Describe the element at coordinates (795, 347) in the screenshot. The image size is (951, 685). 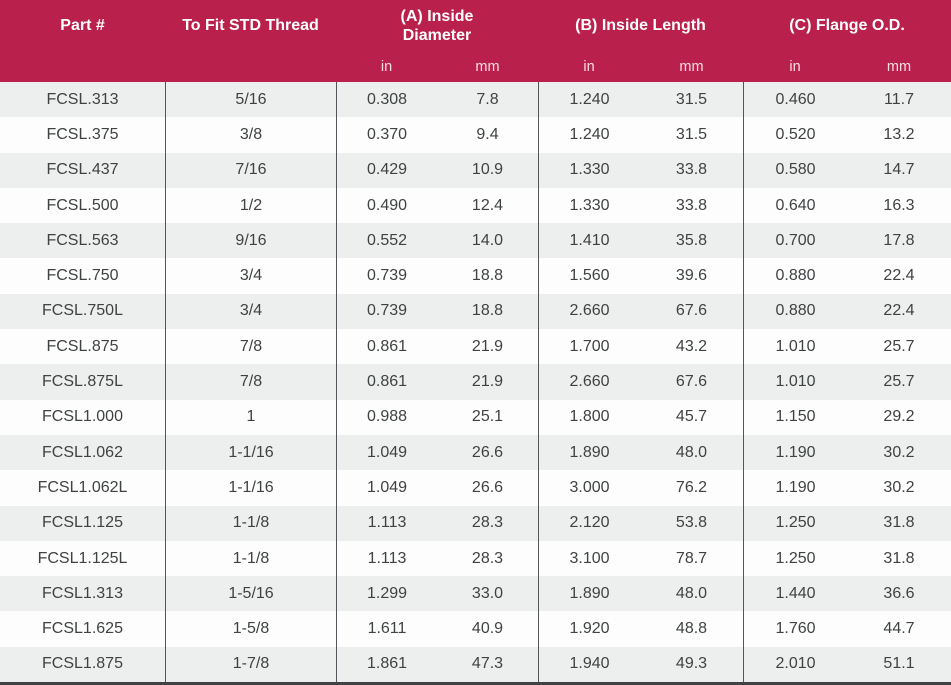
I see `cell-flange-od-in: 1.010` at that location.